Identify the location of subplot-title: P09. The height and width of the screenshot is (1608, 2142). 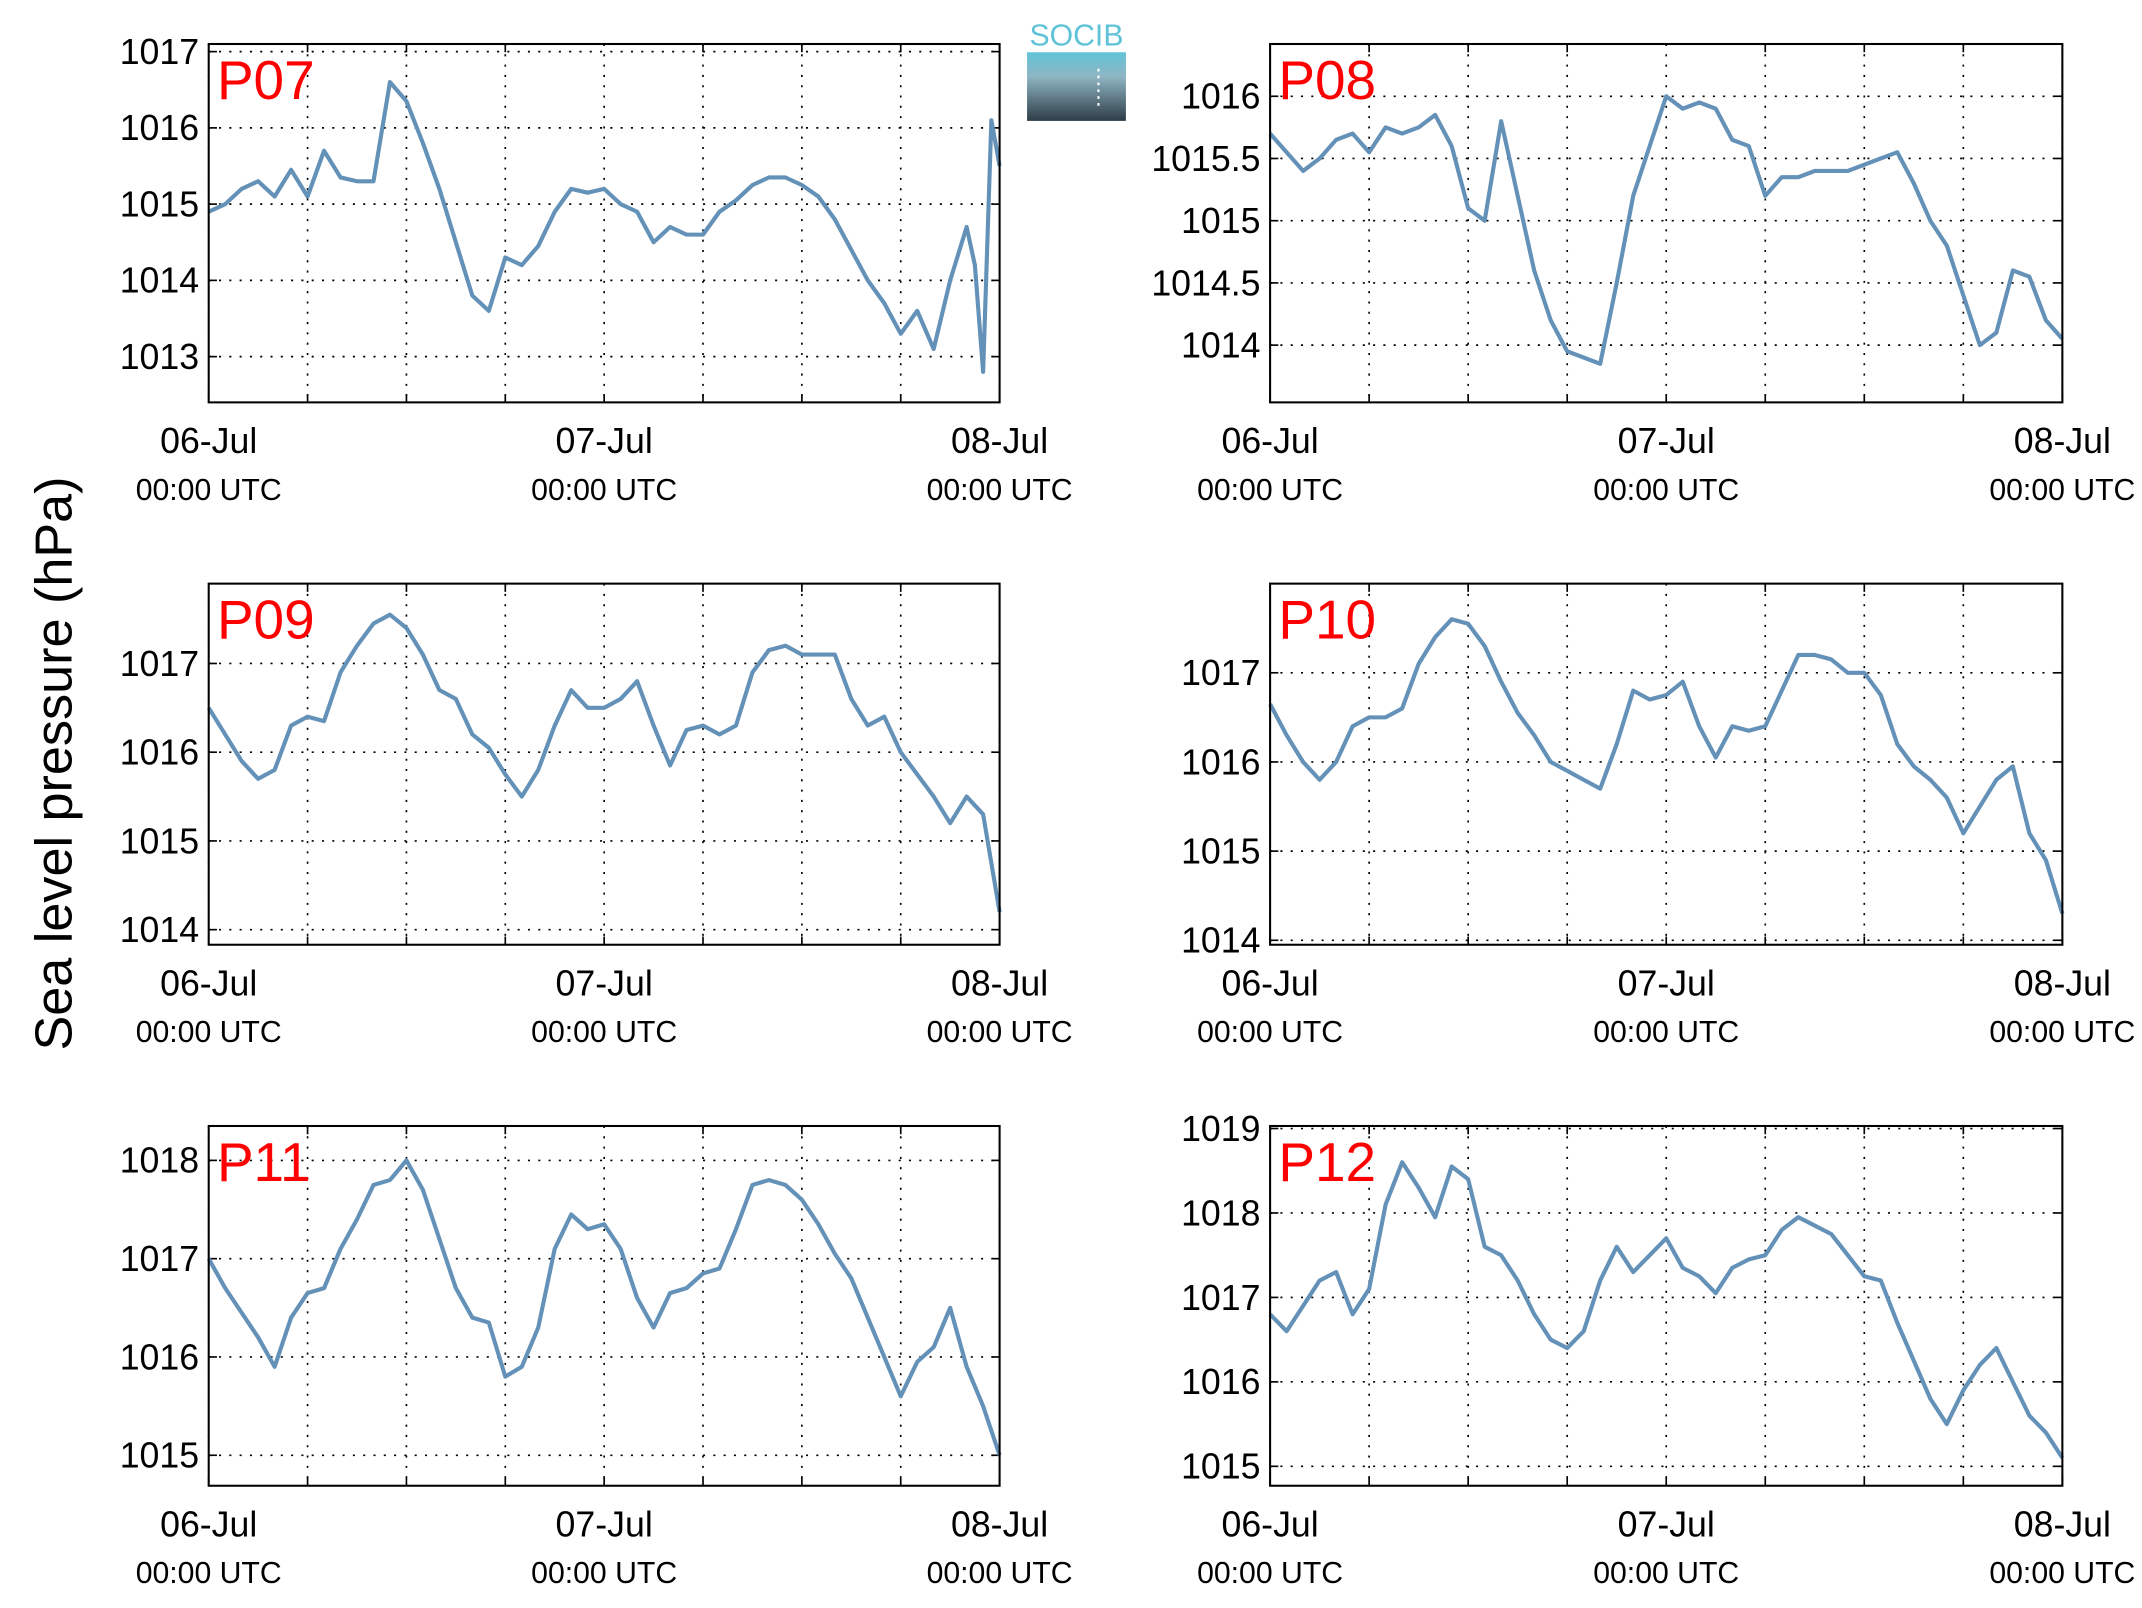
(266, 620).